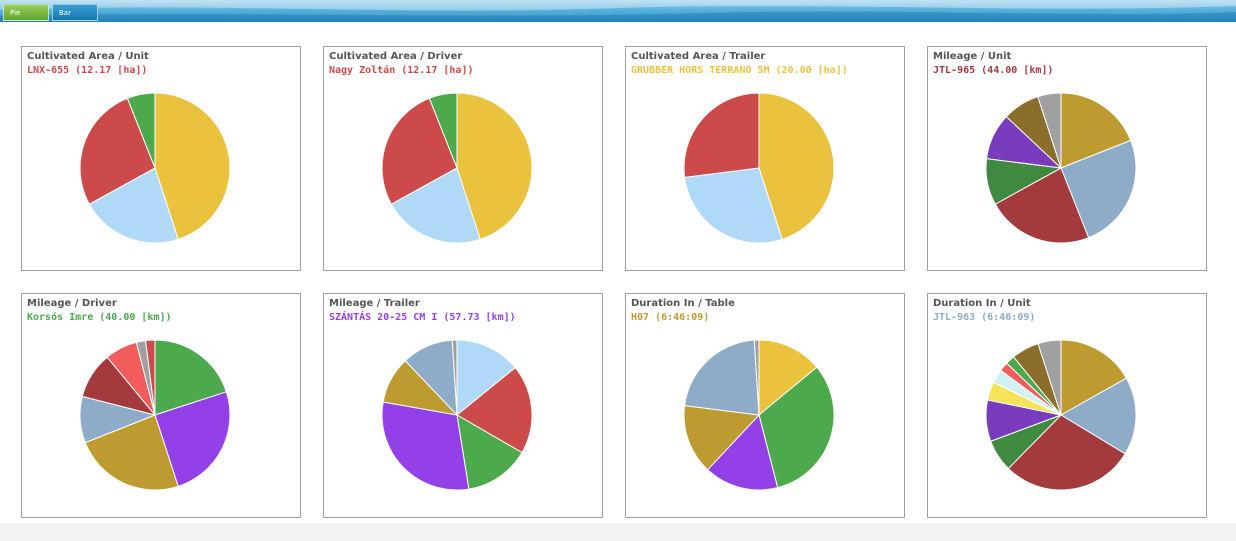  Describe the element at coordinates (739, 70) in the screenshot. I see `chart-subtitle: GRUBBER HORS TERRANO 5M (20.00 [ha])` at that location.